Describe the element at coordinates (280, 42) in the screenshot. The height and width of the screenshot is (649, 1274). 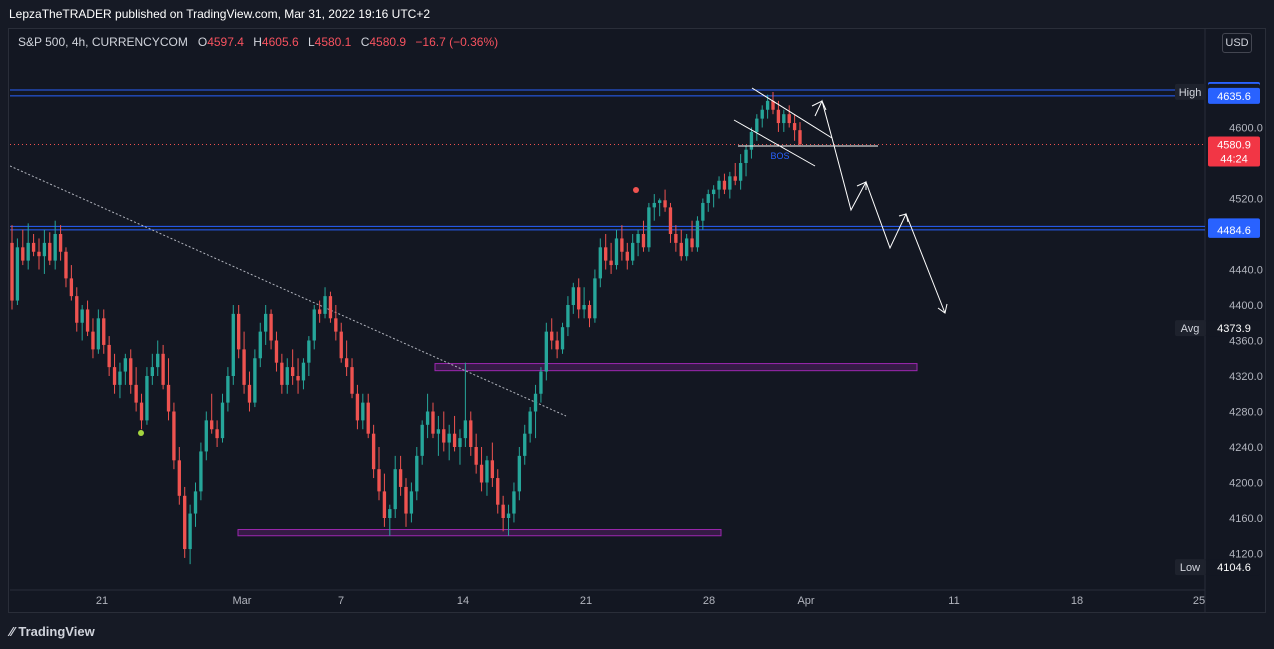
I see `high-value: 4605.6` at that location.